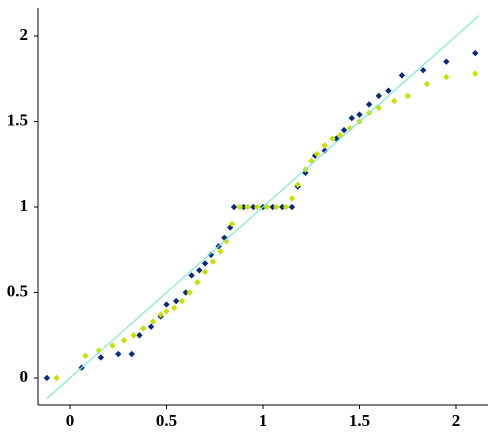 The image size is (491, 436). I want to click on x-tick-label: 2, so click(456, 420).